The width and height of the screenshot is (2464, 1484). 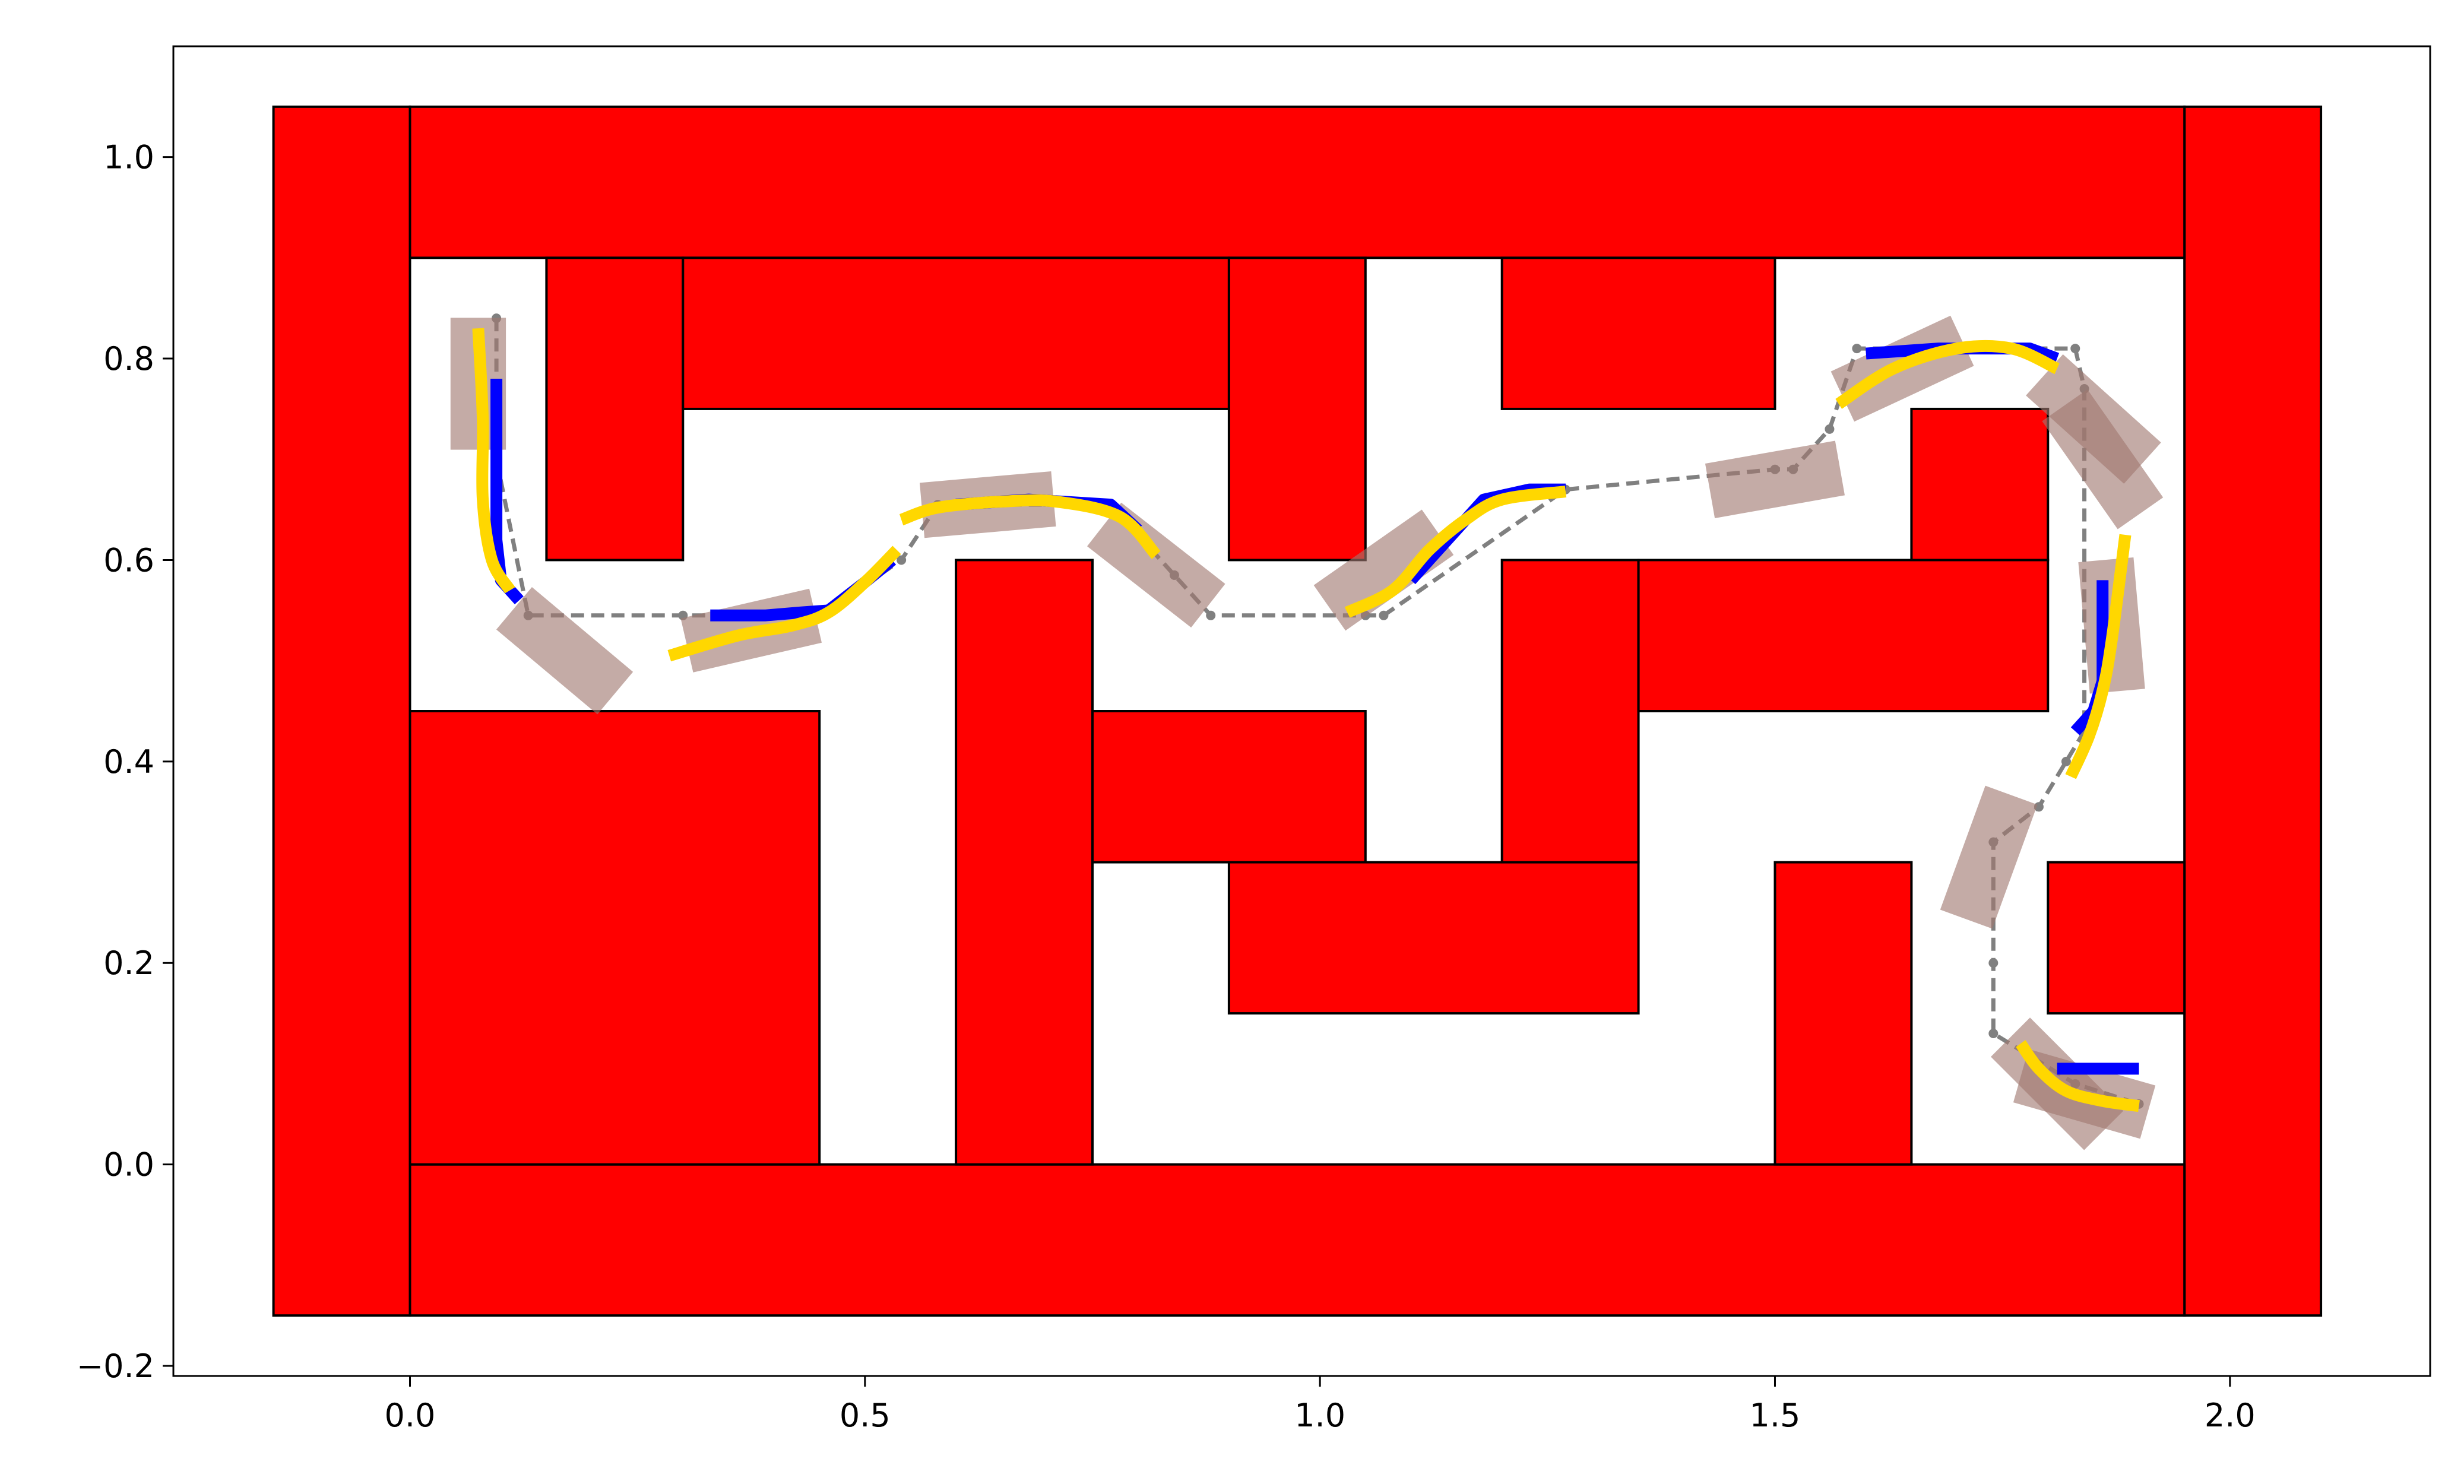 I want to click on x-axis: 0.0 0.5 1.0 1.5 2.0, so click(x=1320, y=1405).